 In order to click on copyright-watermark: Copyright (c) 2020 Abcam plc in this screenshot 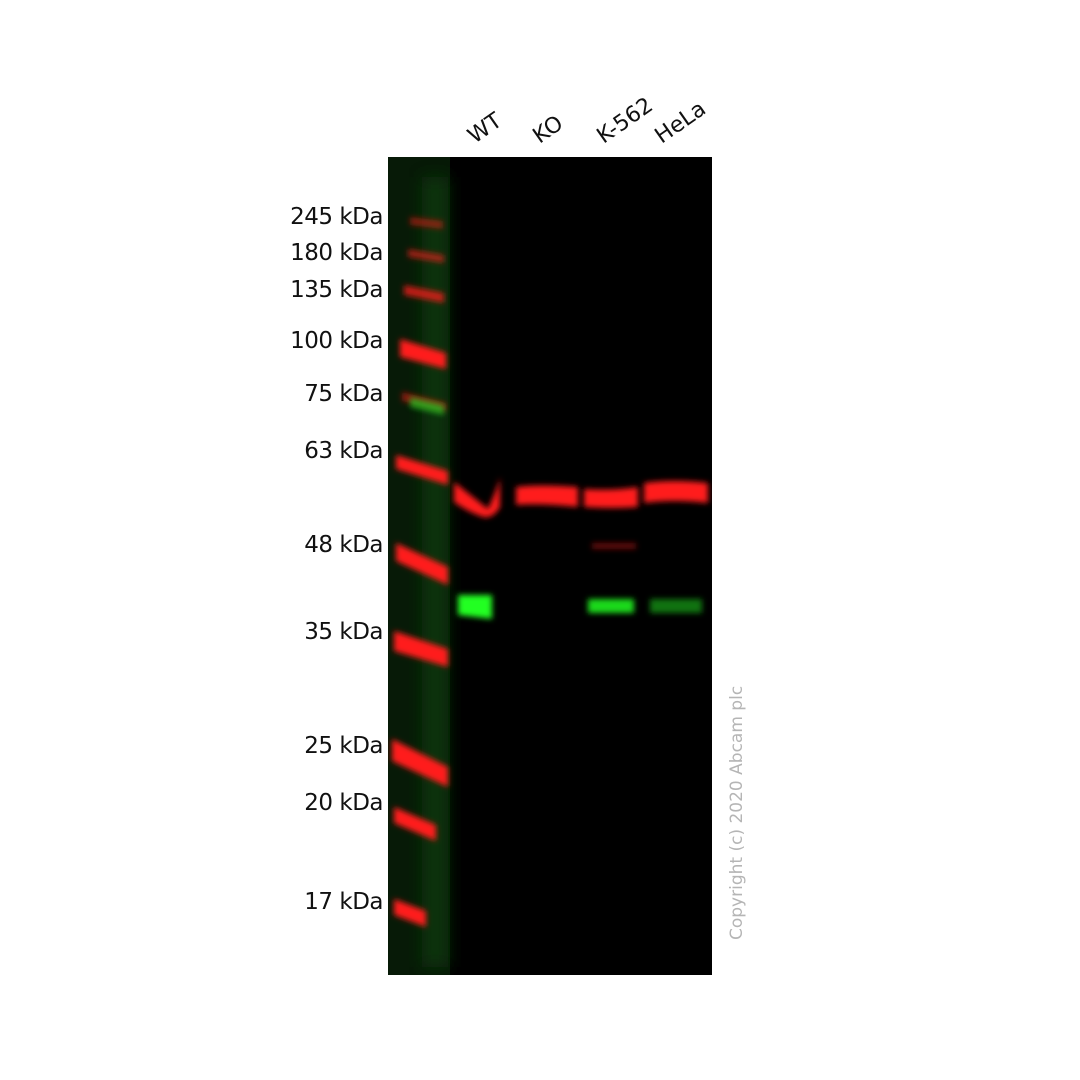, I will do `click(737, 812)`.